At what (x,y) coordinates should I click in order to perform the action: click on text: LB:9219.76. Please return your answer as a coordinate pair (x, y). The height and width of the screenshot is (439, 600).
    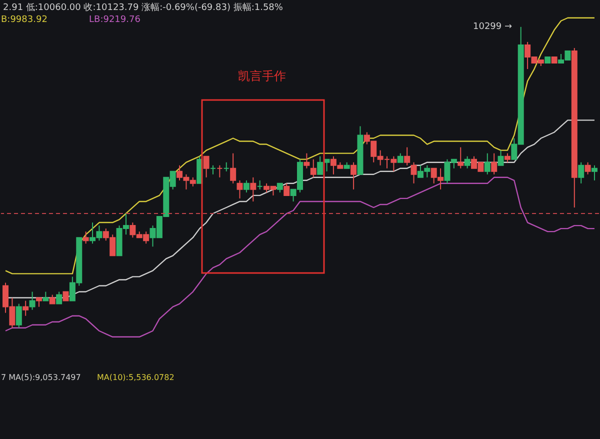
    Looking at the image, I should click on (115, 20).